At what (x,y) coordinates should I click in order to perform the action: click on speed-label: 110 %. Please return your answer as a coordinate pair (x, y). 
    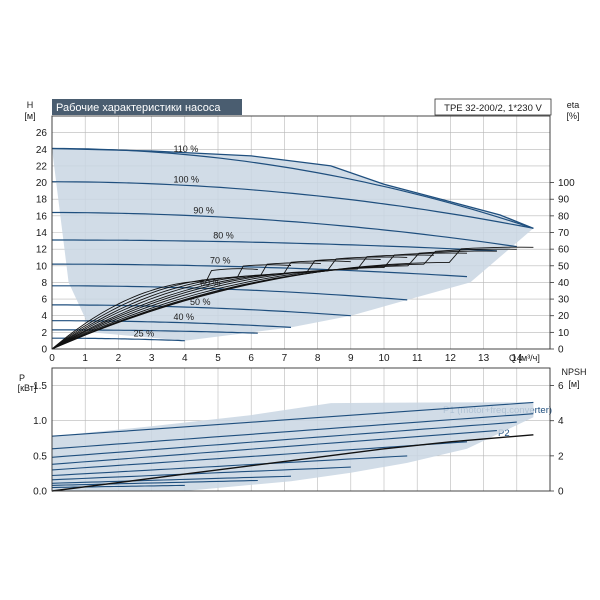
    Looking at the image, I should click on (185, 149).